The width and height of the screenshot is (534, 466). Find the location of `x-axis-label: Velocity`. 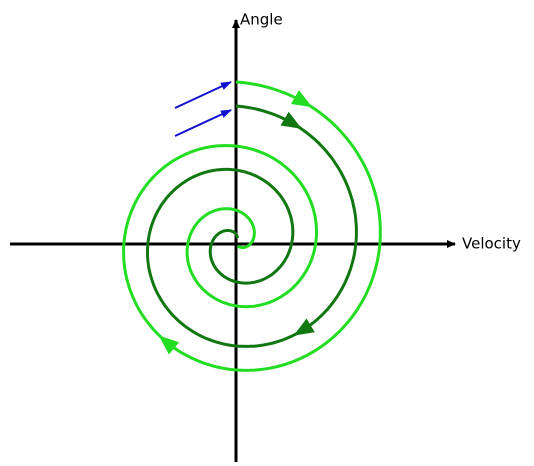

x-axis-label: Velocity is located at coordinates (491, 244).